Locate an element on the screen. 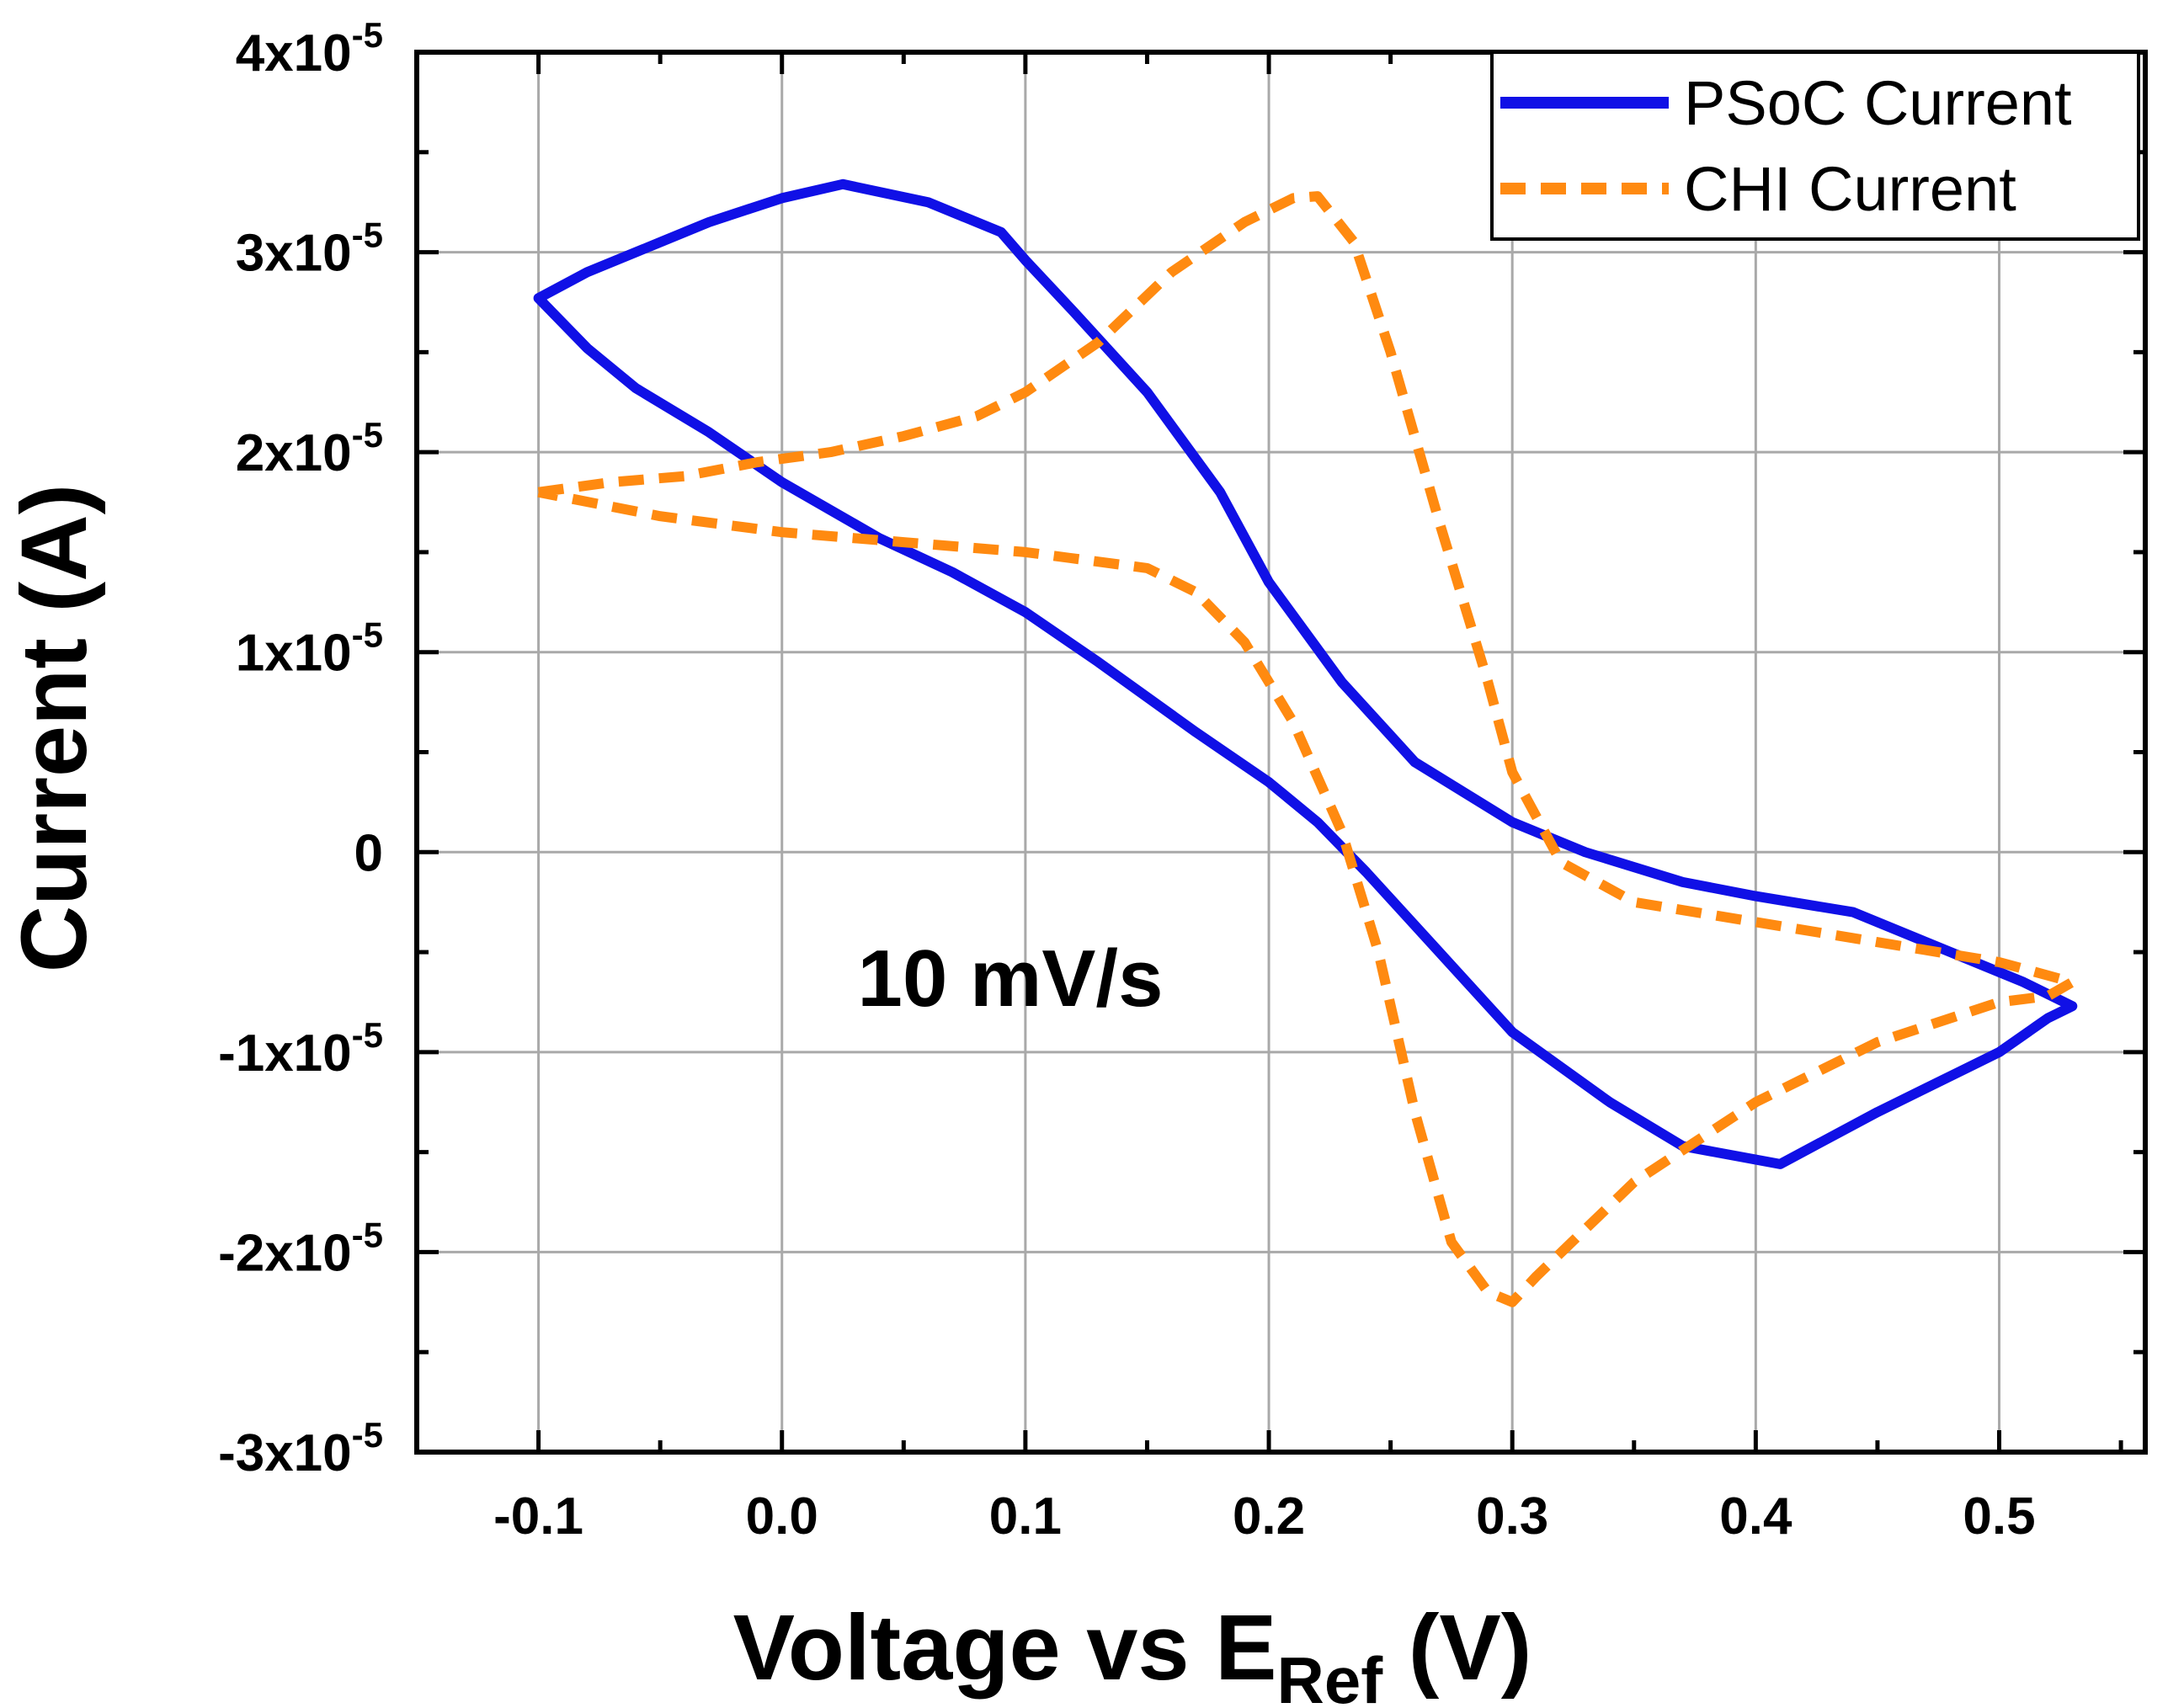 The height and width of the screenshot is (1708, 2168). y-tick-label: 2x10⁻⁵ is located at coordinates (309, 448).